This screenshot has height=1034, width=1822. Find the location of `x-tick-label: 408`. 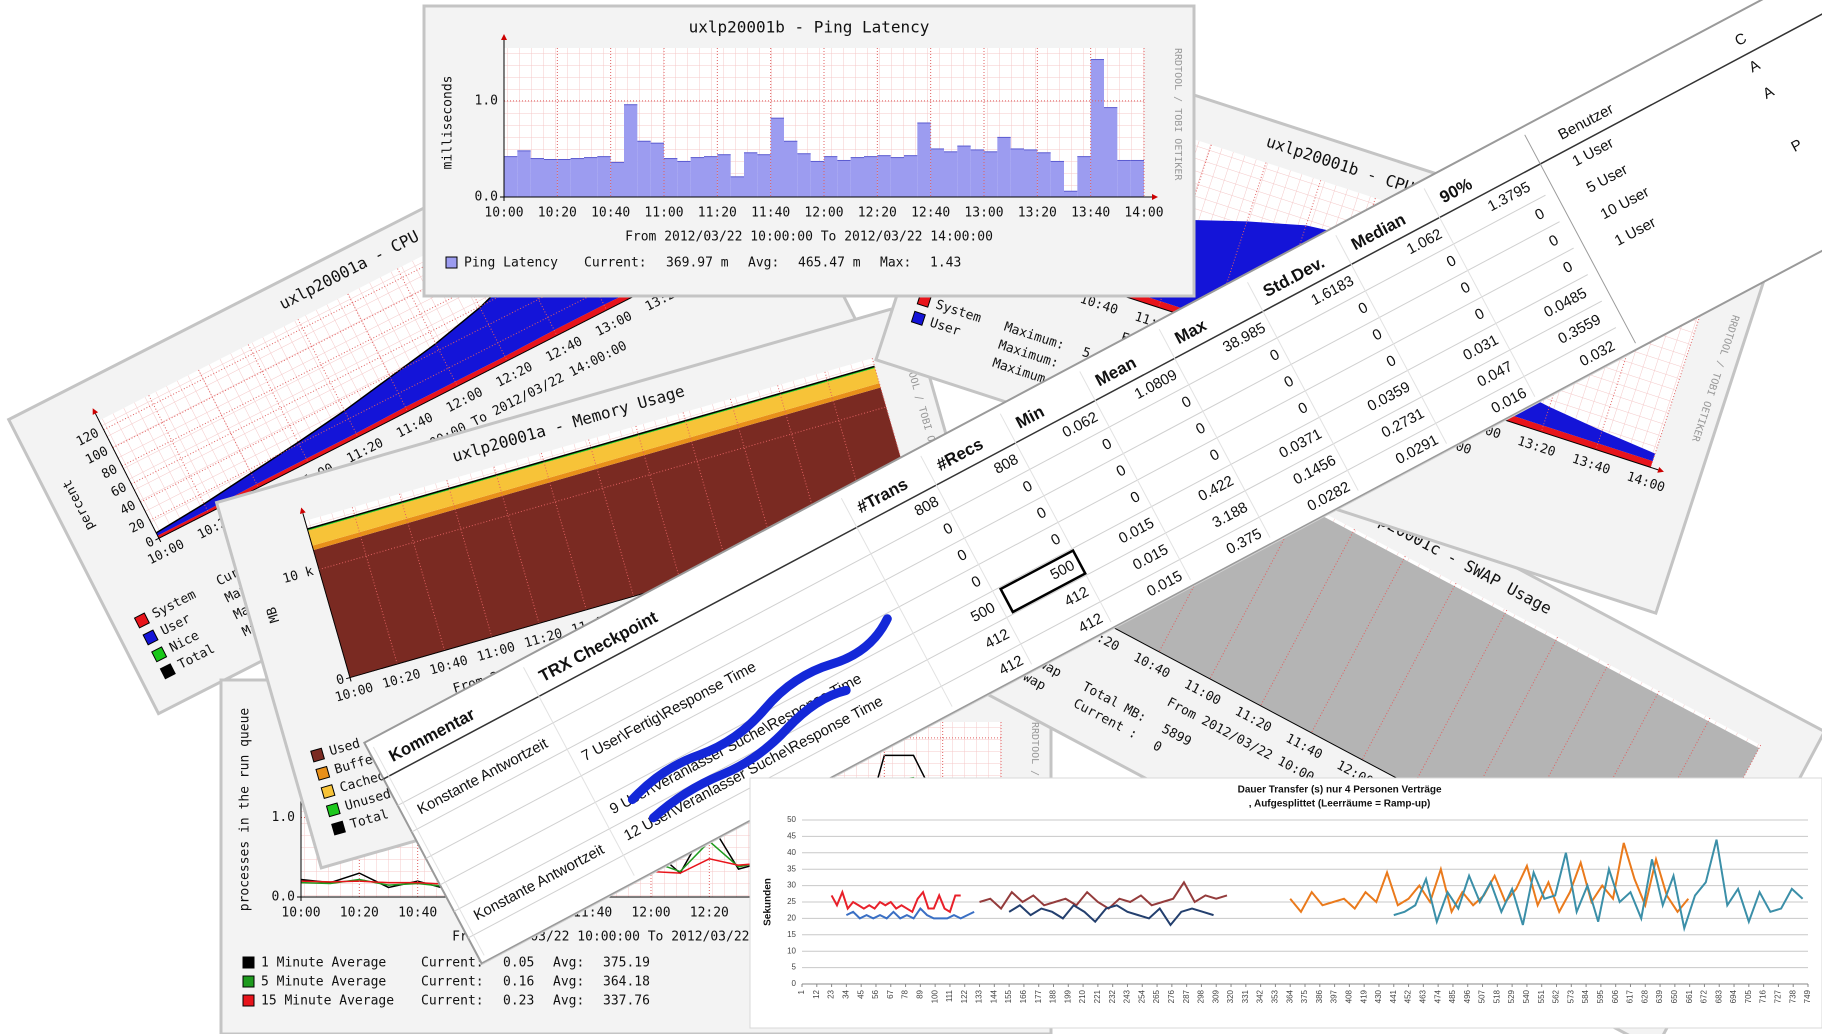

x-tick-label: 408 is located at coordinates (1348, 996).